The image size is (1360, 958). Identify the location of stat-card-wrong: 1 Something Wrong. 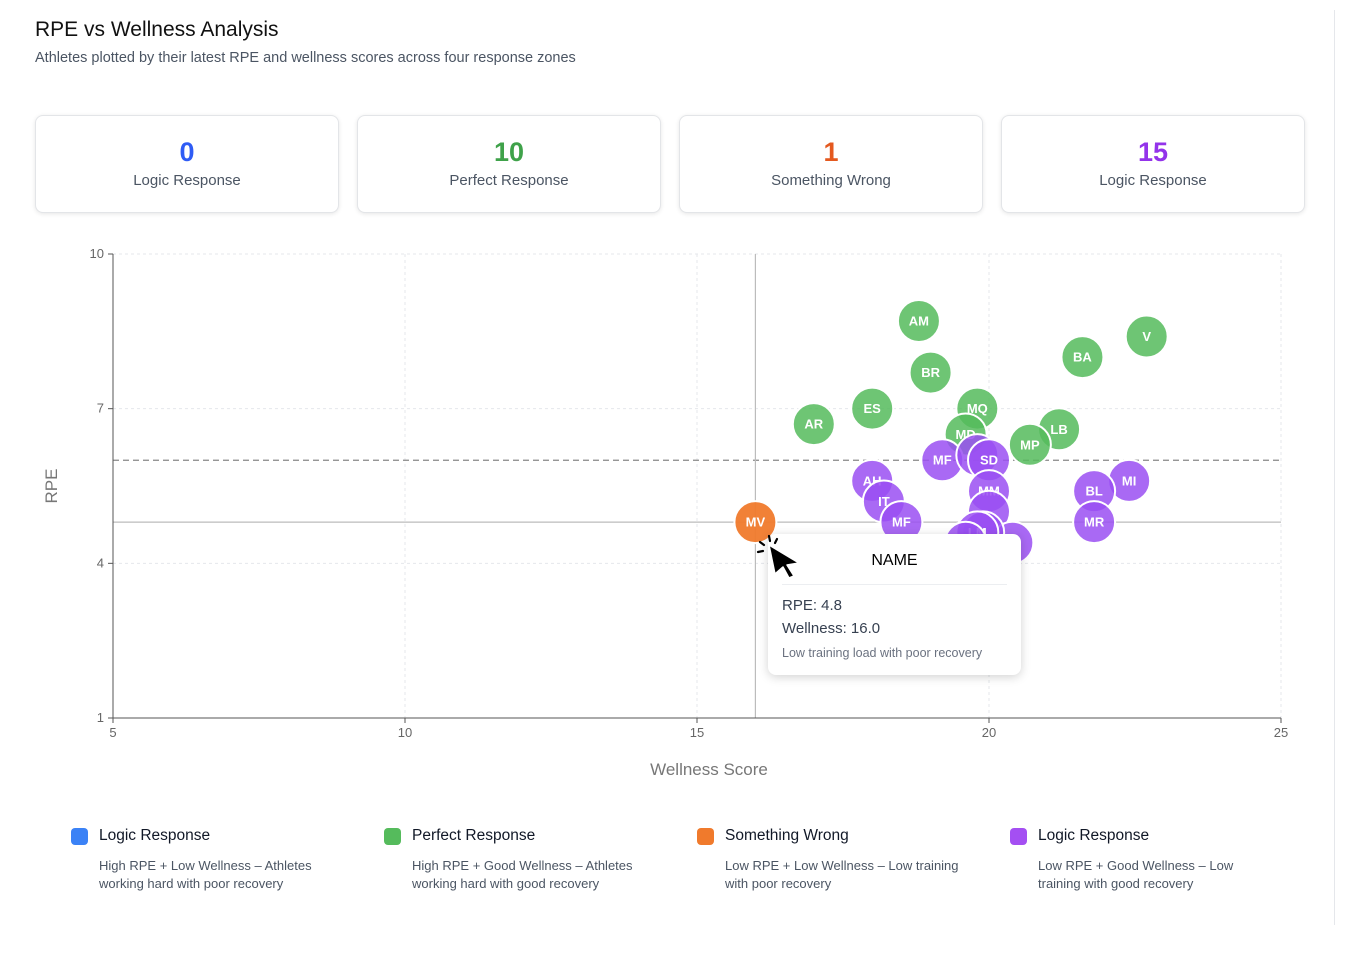
(831, 164).